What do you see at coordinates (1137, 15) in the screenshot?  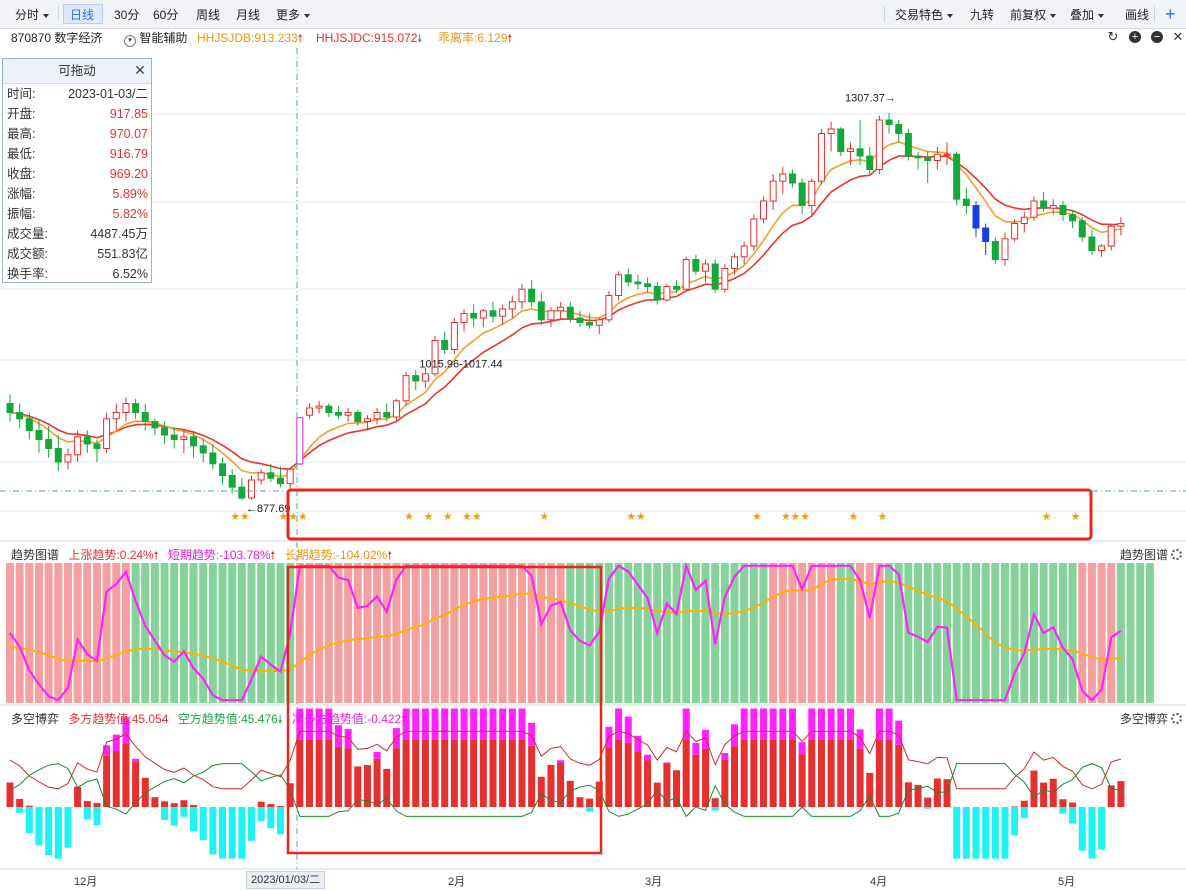 I see `toolbar-right-4: 画线` at bounding box center [1137, 15].